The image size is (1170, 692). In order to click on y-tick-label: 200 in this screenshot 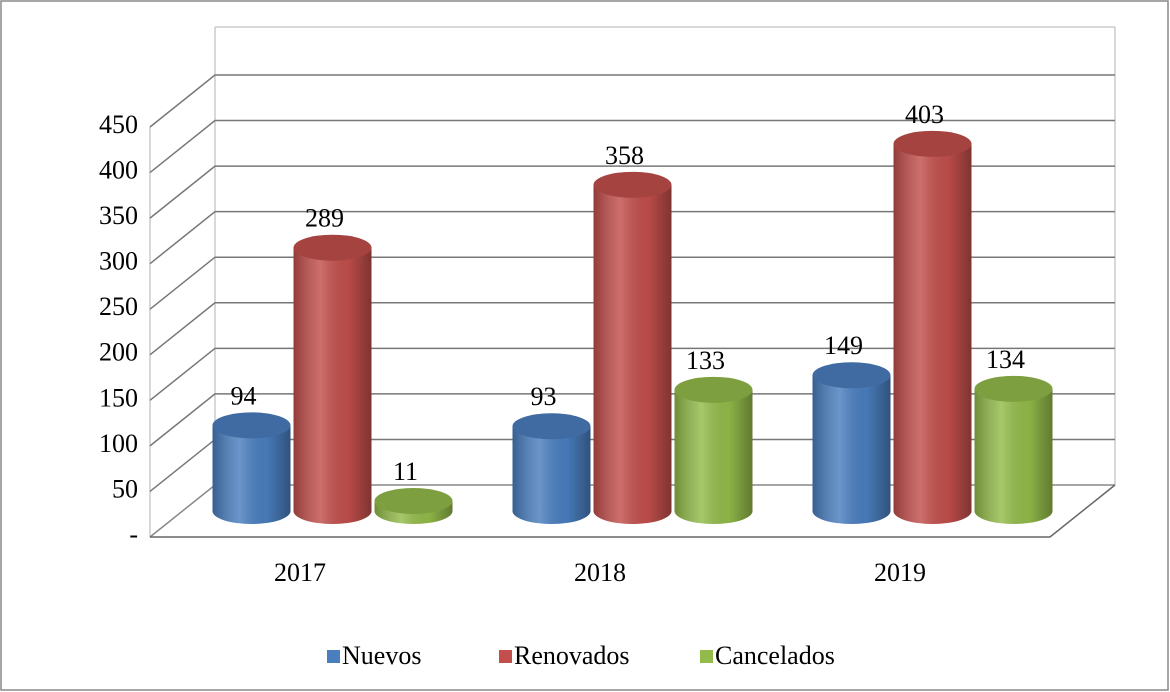, I will do `click(118, 352)`.